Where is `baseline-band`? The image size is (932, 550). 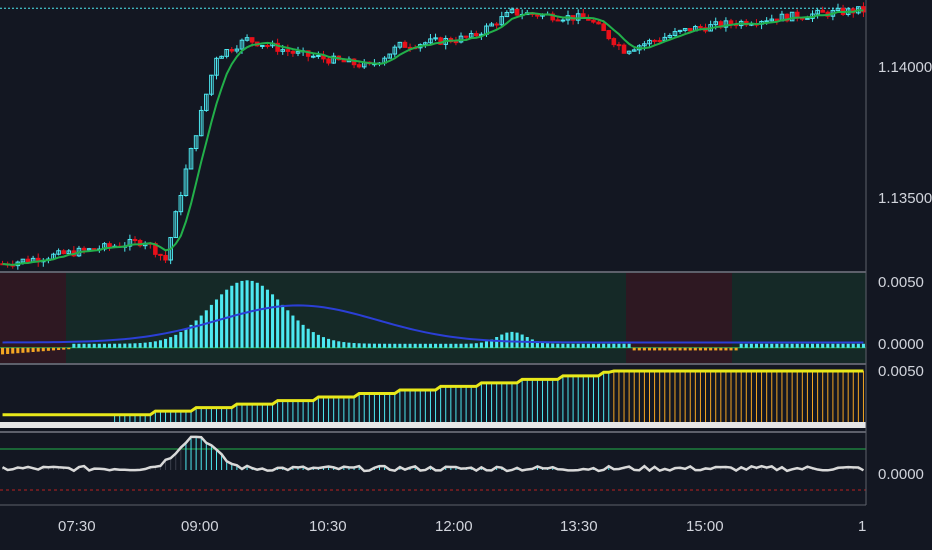
baseline-band is located at coordinates (433, 425).